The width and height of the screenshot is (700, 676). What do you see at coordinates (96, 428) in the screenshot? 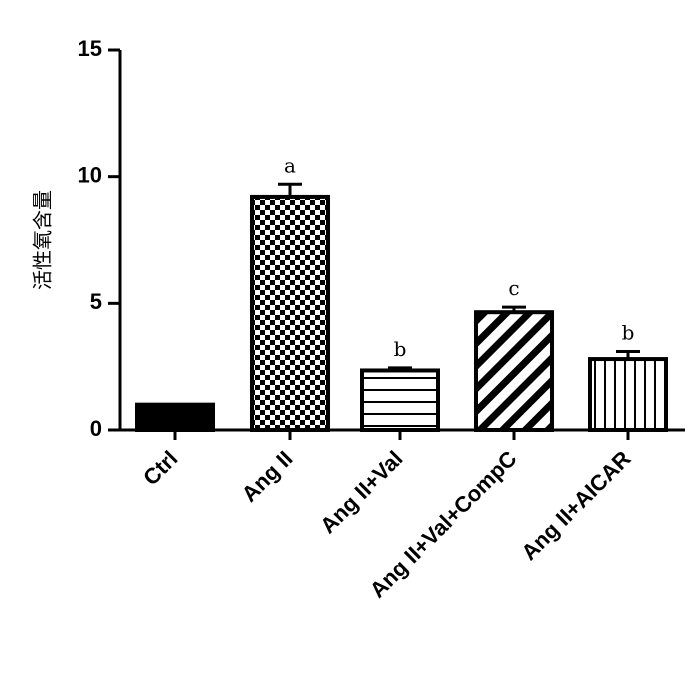
I see `y-tick-label: 0` at bounding box center [96, 428].